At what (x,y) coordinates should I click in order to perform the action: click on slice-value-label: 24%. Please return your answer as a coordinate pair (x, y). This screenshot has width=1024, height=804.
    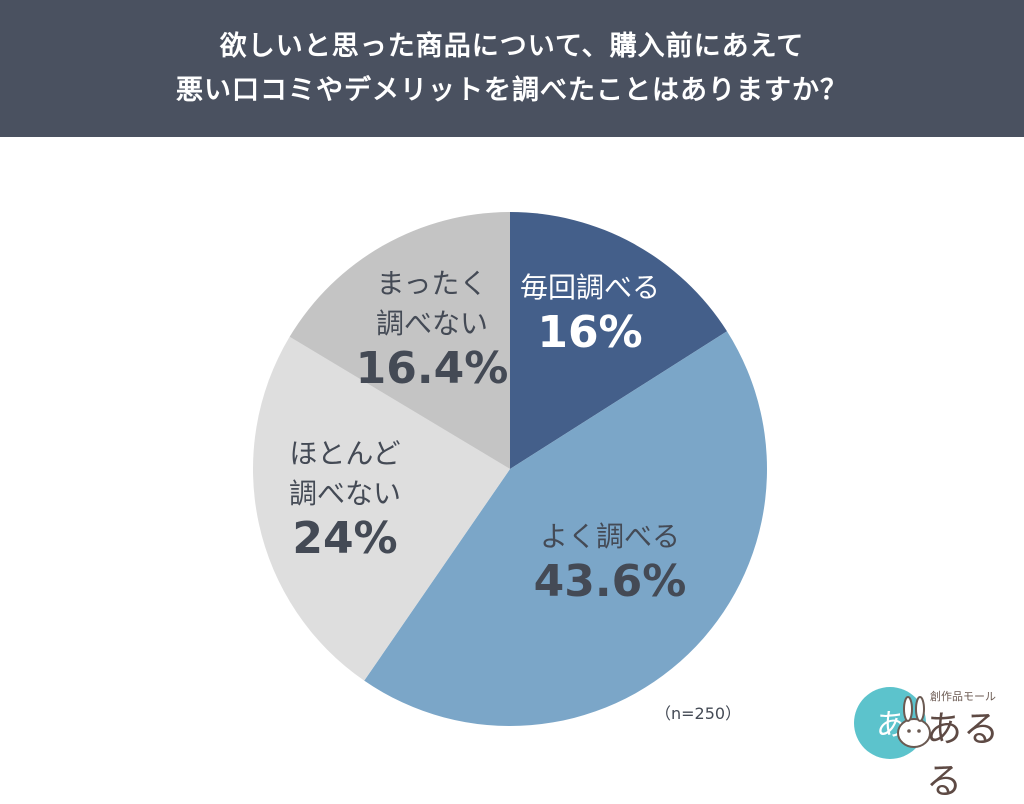
    Looking at the image, I should click on (344, 538).